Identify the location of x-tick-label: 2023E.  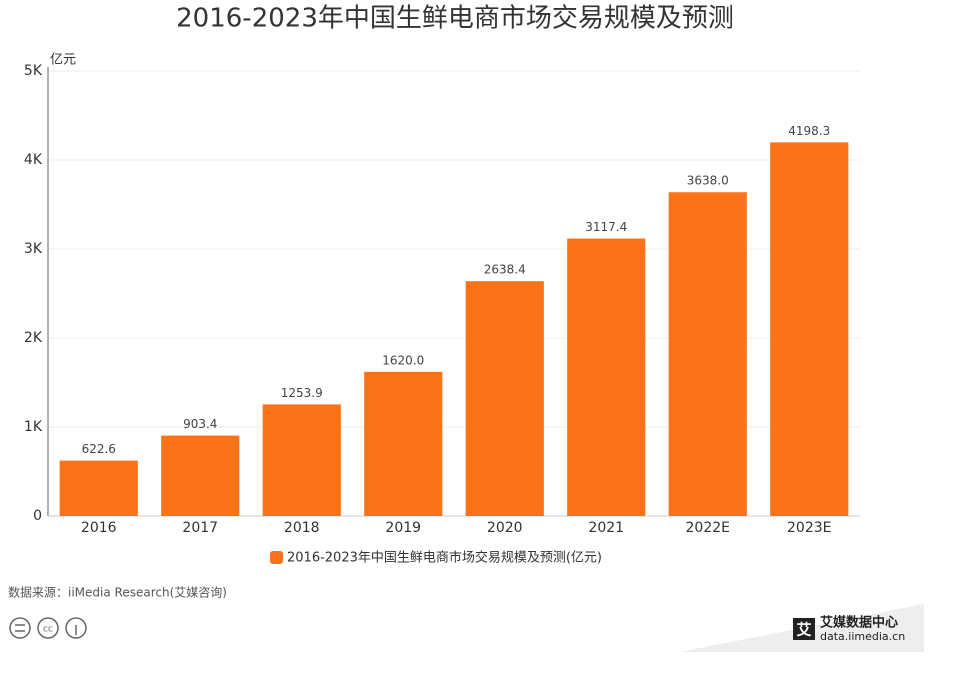
(809, 528).